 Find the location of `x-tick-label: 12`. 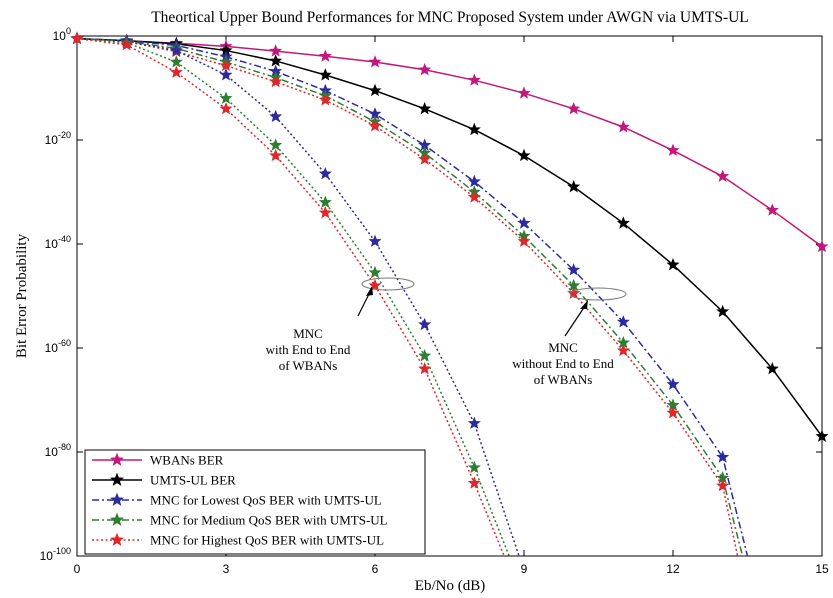

x-tick-label: 12 is located at coordinates (673, 569).